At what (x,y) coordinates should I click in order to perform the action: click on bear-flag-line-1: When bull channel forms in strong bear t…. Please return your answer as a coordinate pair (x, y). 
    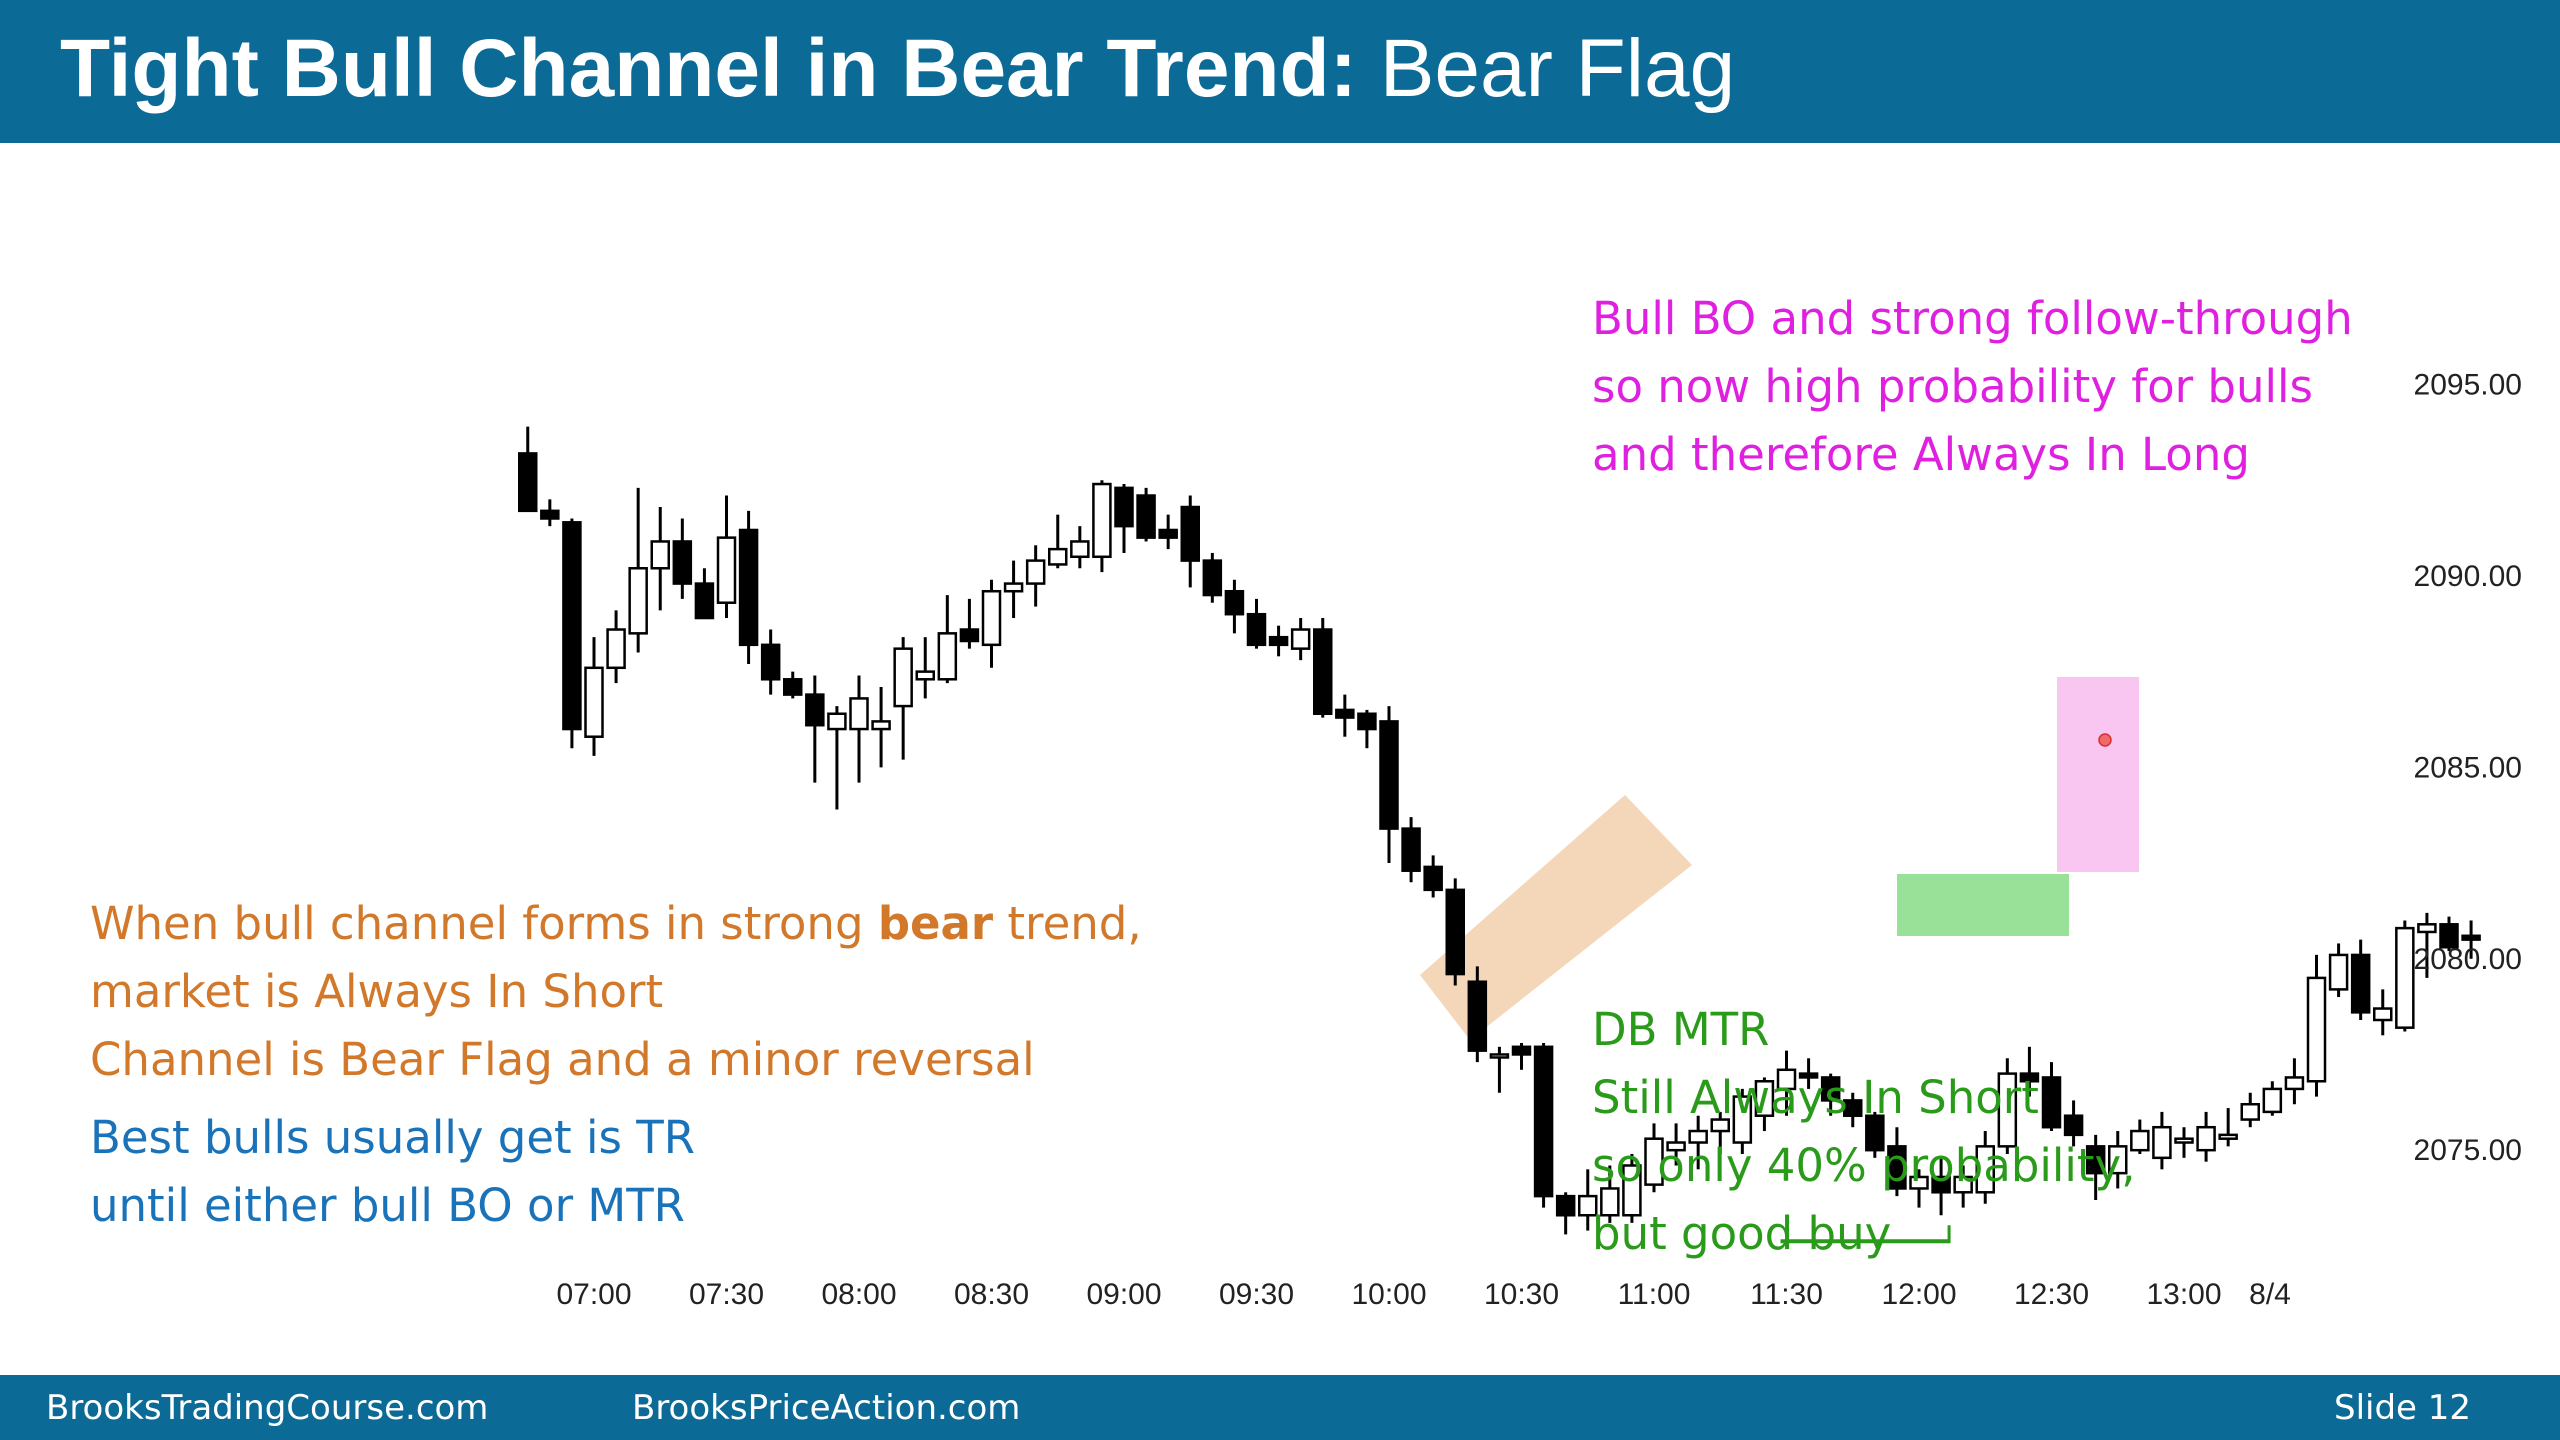
    Looking at the image, I should click on (616, 924).